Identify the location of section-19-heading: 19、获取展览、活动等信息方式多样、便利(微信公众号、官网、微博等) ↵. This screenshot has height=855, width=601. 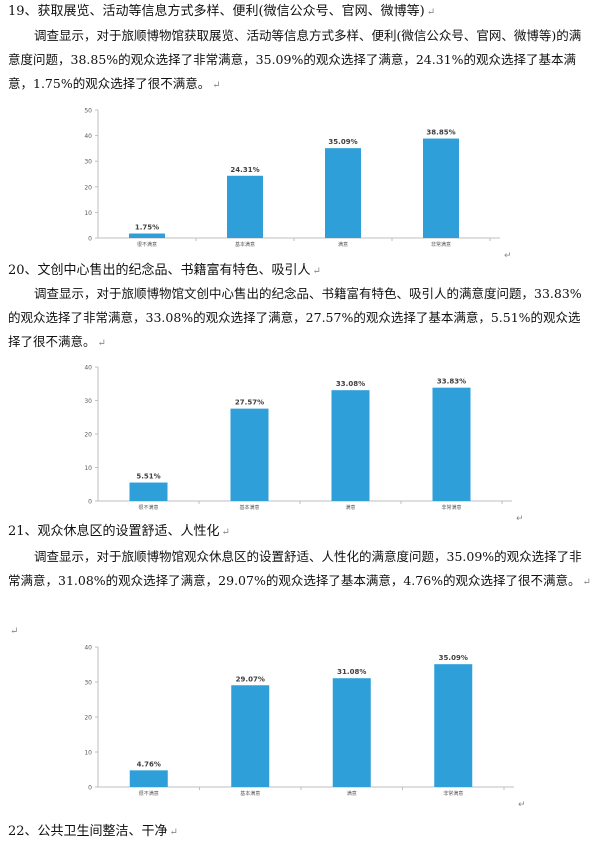
(221, 12).